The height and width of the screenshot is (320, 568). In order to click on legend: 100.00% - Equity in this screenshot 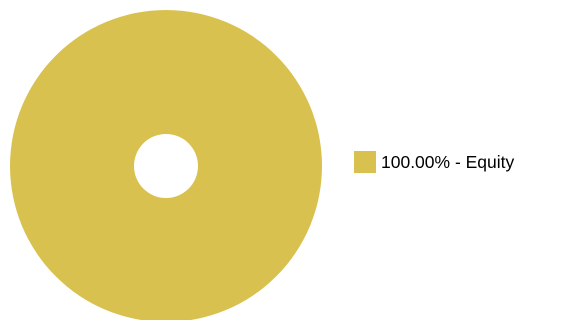, I will do `click(434, 162)`.